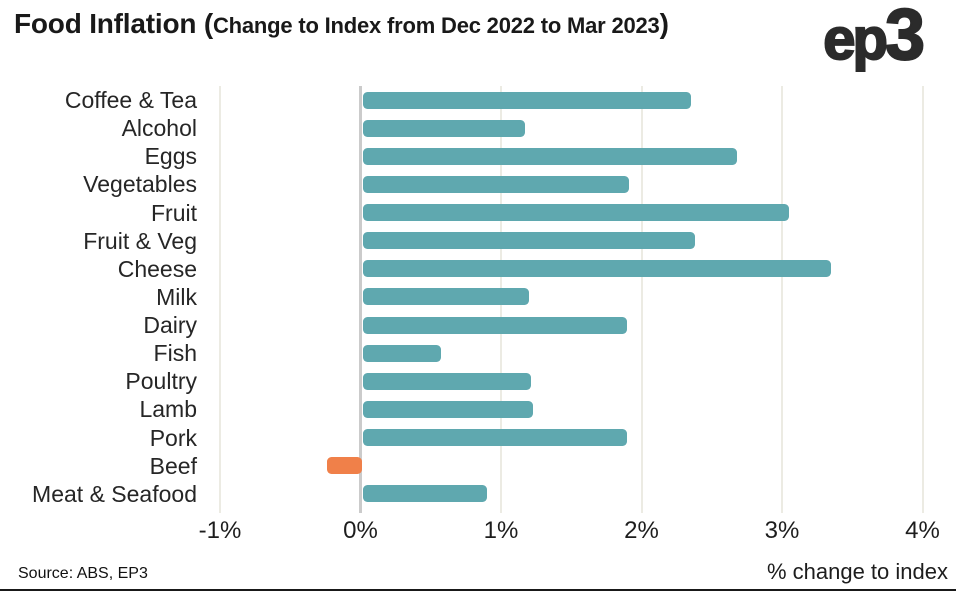 The image size is (956, 597). Describe the element at coordinates (114, 493) in the screenshot. I see `category-label: Meat & Seafood` at that location.